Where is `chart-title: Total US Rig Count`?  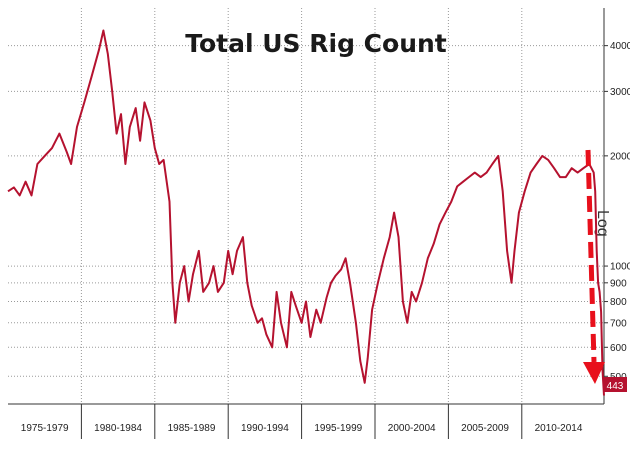
chart-title: Total US Rig Count is located at coordinates (316, 43).